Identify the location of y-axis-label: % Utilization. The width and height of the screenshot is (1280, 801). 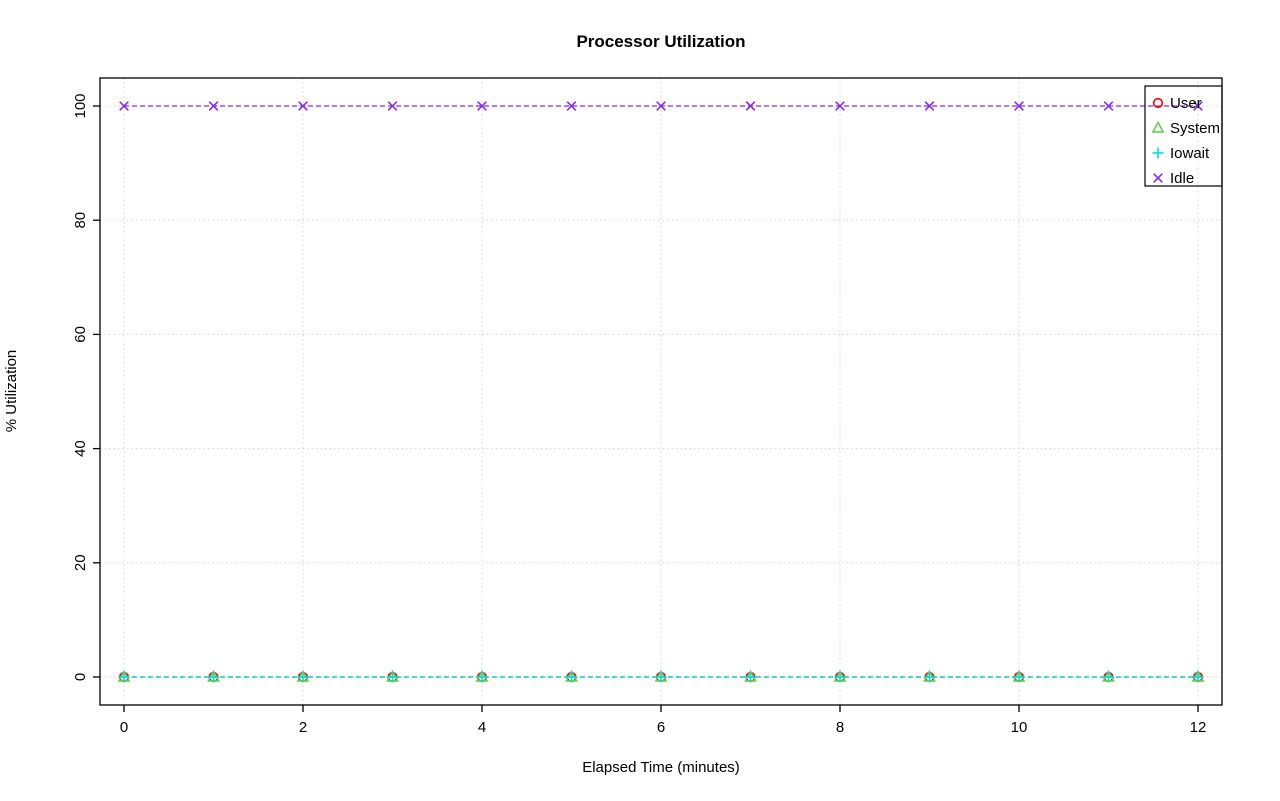
(11, 391).